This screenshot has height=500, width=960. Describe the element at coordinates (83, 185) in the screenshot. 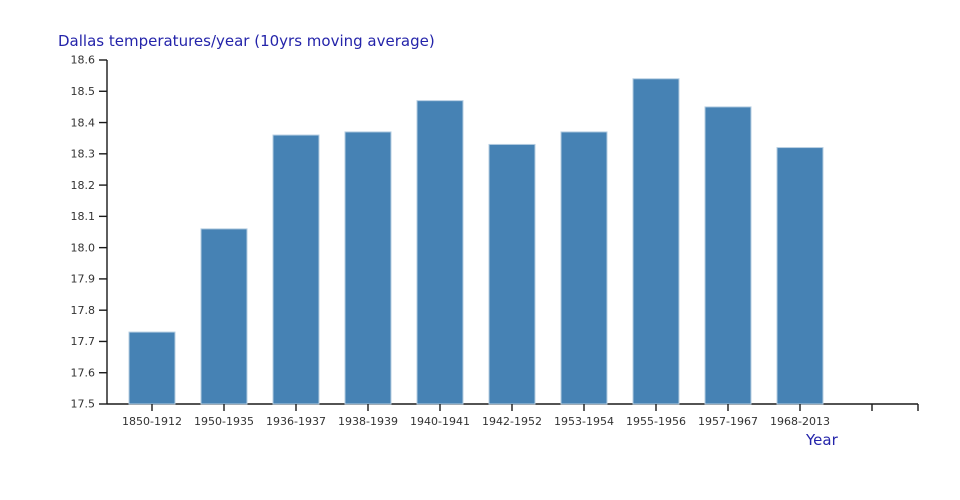

I see `y-tick-label: 18.2` at that location.